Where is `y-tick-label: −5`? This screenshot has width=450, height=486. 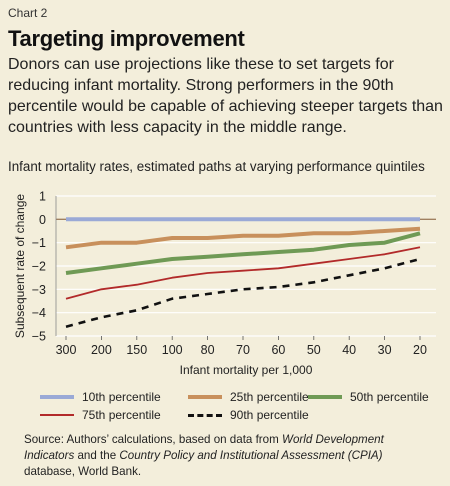 y-tick-label: −5 is located at coordinates (39, 337).